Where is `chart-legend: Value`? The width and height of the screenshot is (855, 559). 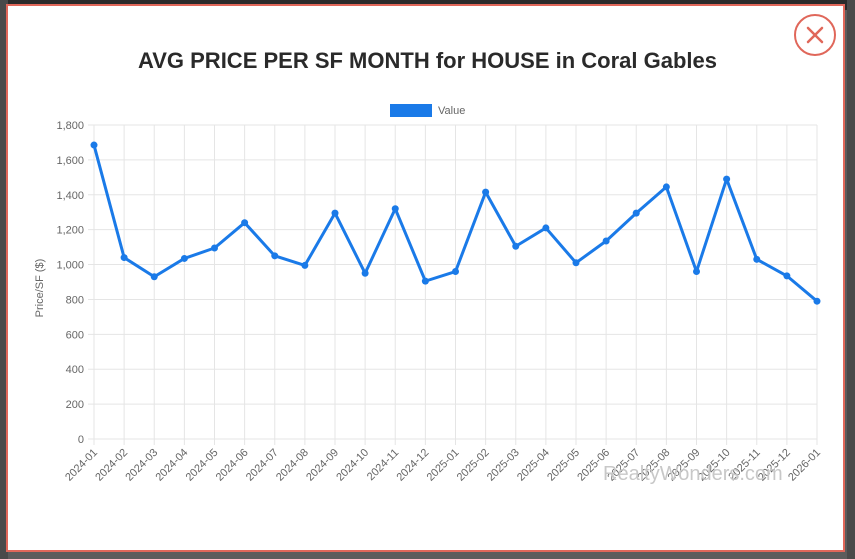 chart-legend: Value is located at coordinates (427, 110).